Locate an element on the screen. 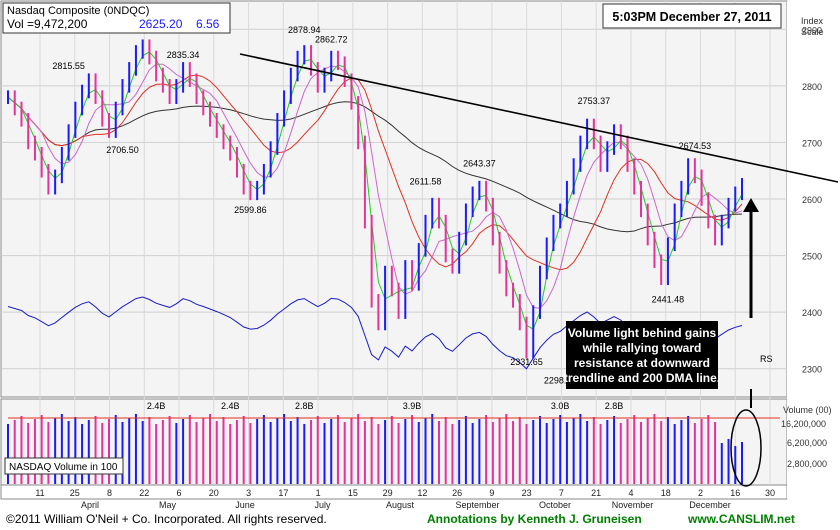 The width and height of the screenshot is (840, 530). price-annotation: 2643.37 is located at coordinates (479, 163).